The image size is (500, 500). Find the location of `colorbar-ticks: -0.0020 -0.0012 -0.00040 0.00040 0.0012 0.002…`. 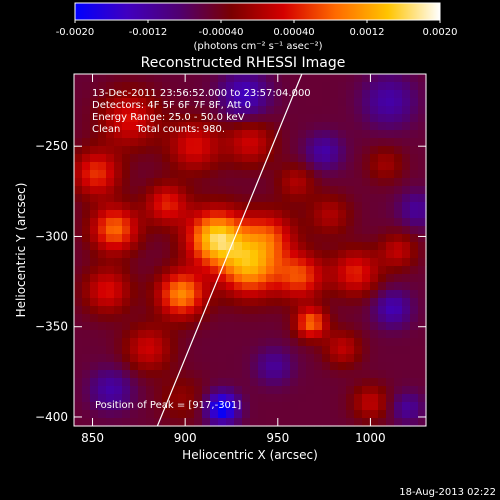

colorbar-ticks: -0.0020 -0.0012 -0.00040 0.00040 0.0012 0.002… is located at coordinates (257, 29).